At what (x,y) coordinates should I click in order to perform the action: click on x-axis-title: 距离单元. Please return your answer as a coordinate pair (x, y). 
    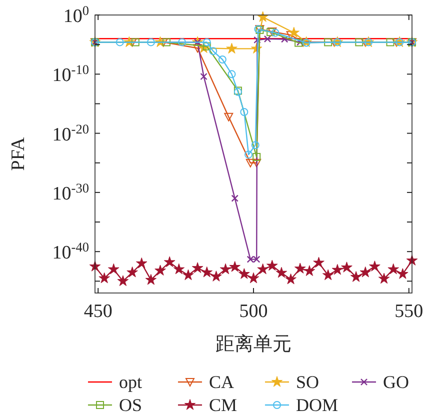
    Looking at the image, I should click on (254, 344).